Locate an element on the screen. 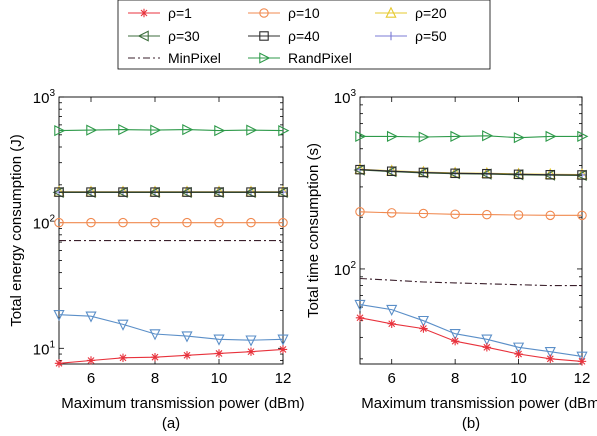  legend: ρ=1 ρ=10 ρ=20 ρ=30 ρ=40 ρ=50 MinPixel RandPixel is located at coordinates (304, 35).